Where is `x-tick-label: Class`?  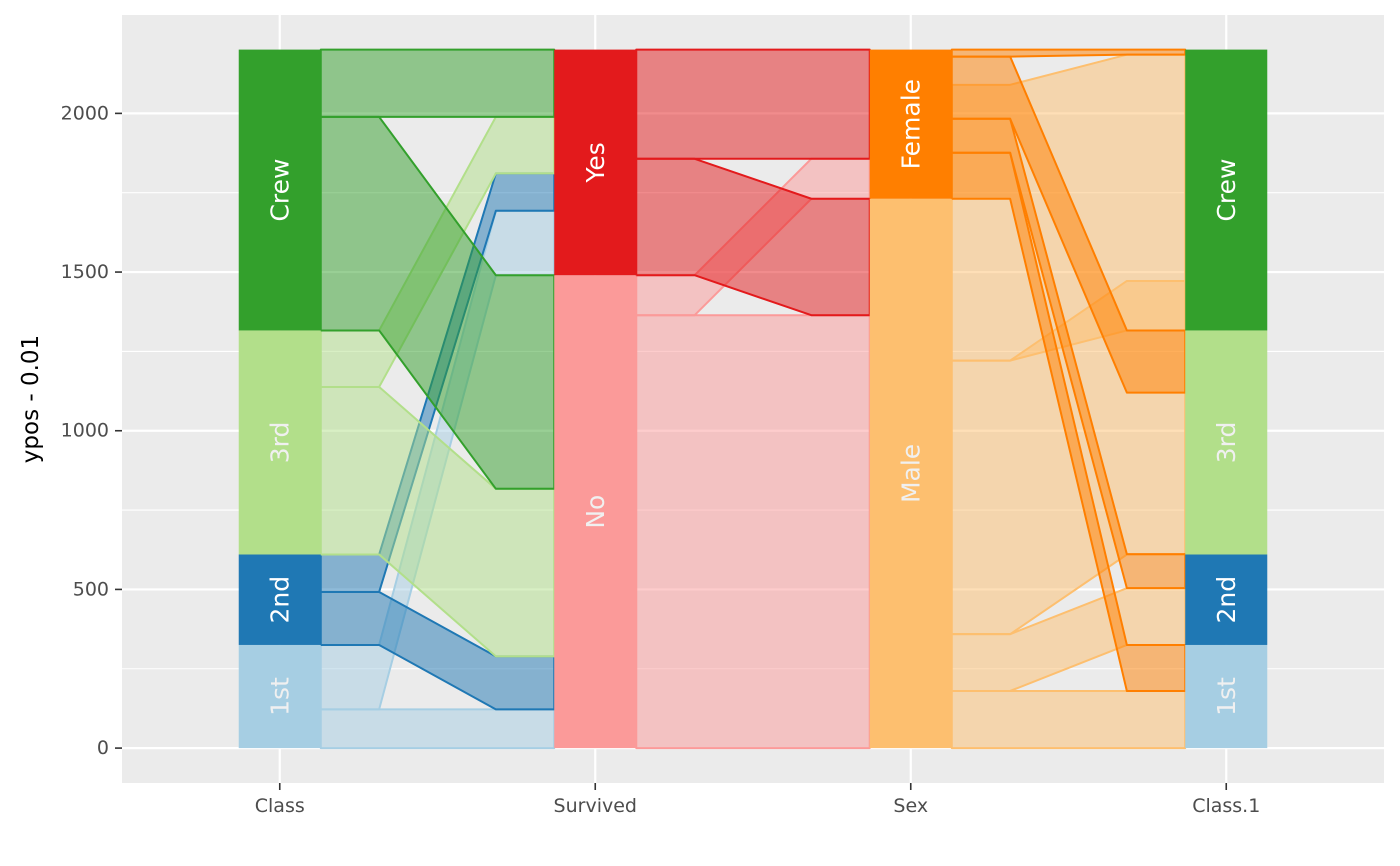
x-tick-label: Class is located at coordinates (280, 806).